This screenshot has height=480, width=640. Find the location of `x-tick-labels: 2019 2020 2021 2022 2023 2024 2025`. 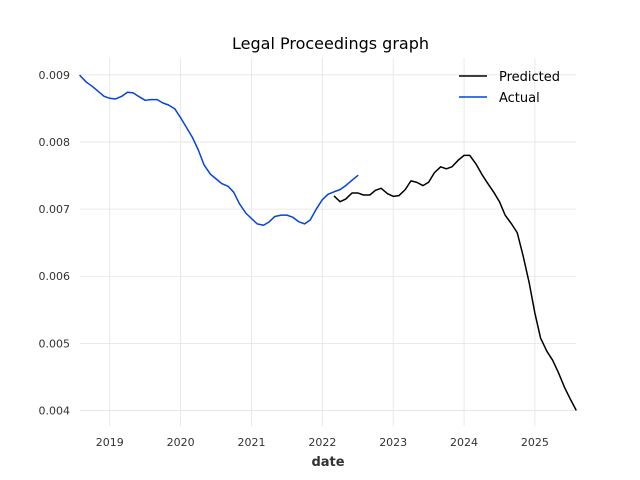

x-tick-labels: 2019 2020 2021 2022 2023 2024 2025 is located at coordinates (322, 442).